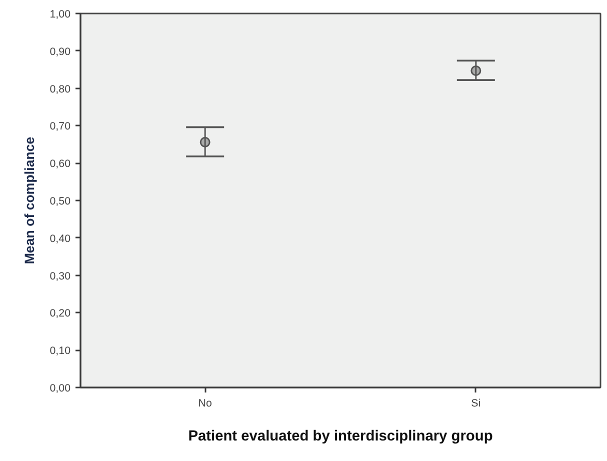 The width and height of the screenshot is (607, 461). What do you see at coordinates (60, 202) in the screenshot?
I see `y-tick-label: 0,50` at bounding box center [60, 202].